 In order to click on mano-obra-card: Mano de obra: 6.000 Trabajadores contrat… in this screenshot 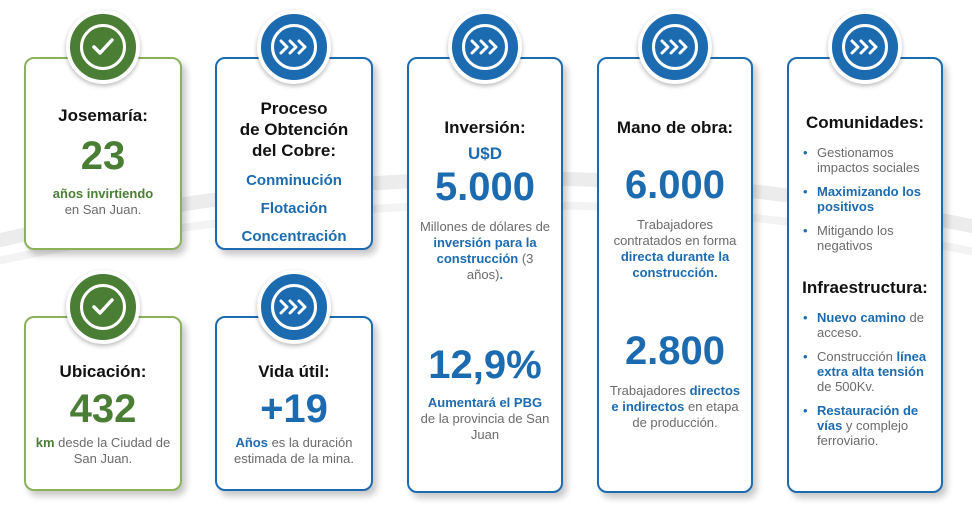, I will do `click(675, 275)`.